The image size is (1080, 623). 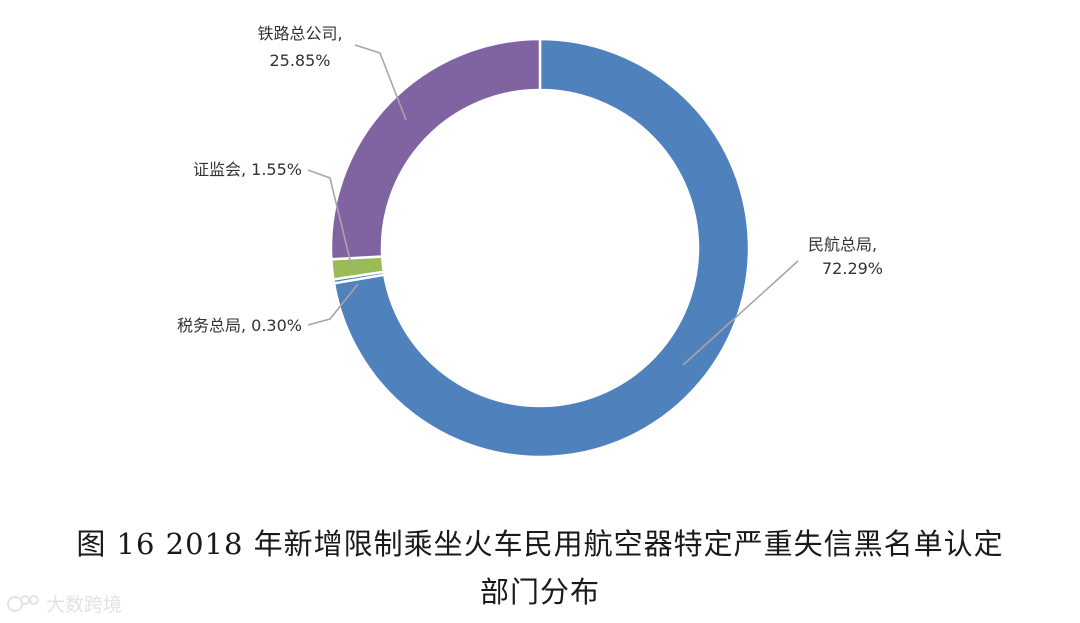 What do you see at coordinates (247, 169) in the screenshot?
I see `slice-label-3: 证监会, 1.55%` at bounding box center [247, 169].